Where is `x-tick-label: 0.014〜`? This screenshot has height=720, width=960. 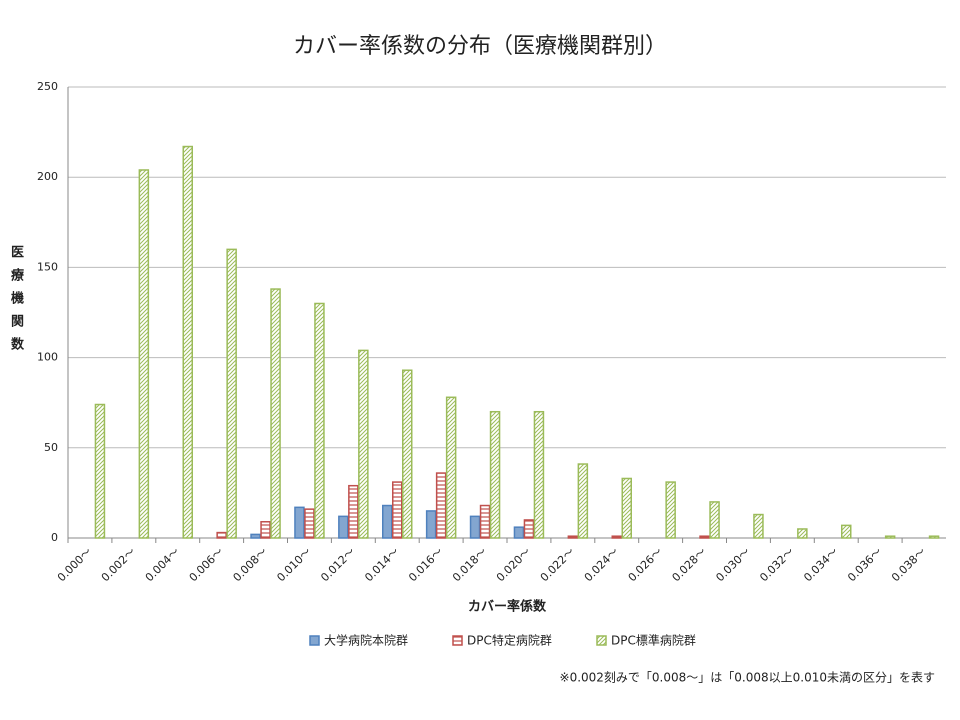
x-tick-label: 0.014〜 is located at coordinates (381, 564).